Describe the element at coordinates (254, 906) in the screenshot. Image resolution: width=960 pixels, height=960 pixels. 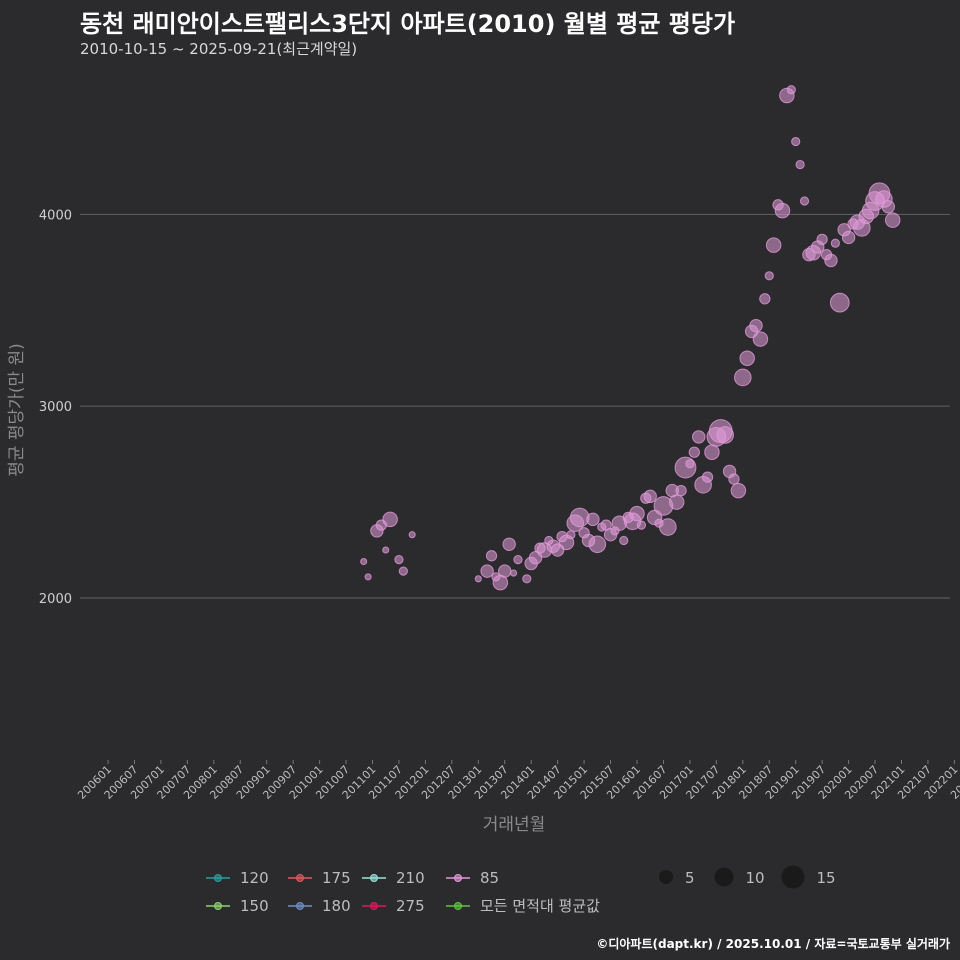
I see `legend-label: 150` at that location.